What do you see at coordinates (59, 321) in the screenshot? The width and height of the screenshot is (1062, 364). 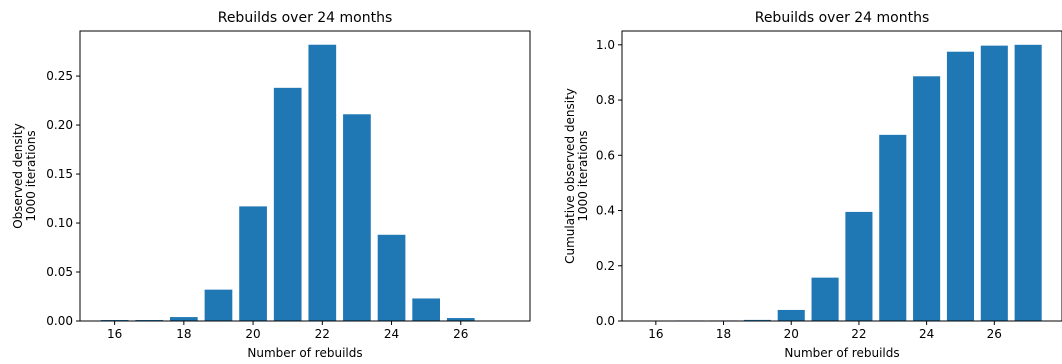 I see `y-tick-label: 0.00` at bounding box center [59, 321].